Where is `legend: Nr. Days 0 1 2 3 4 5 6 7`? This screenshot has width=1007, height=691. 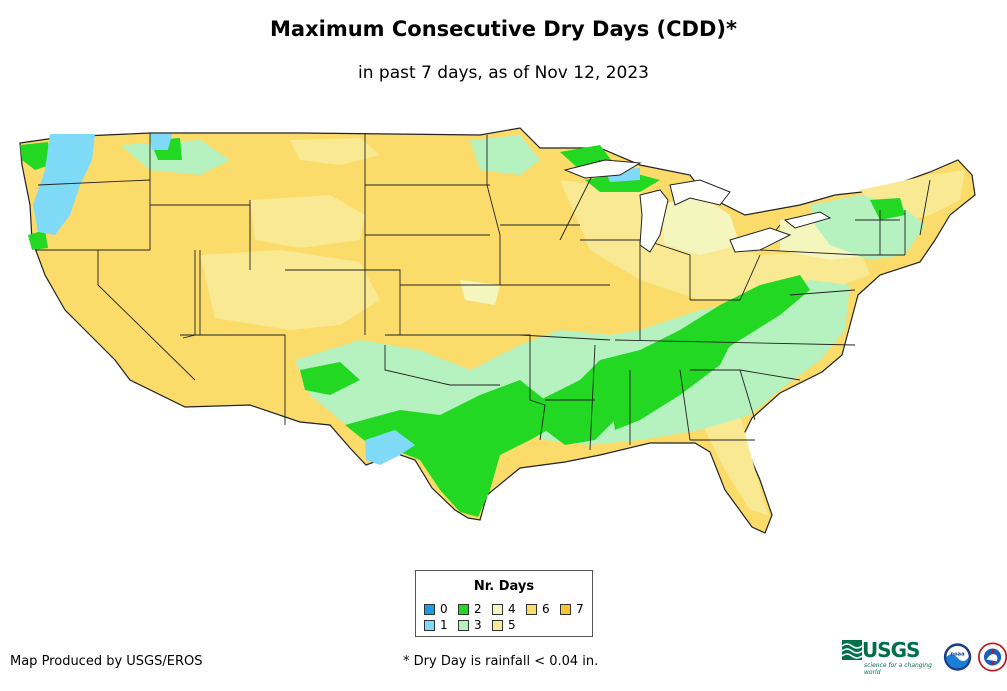
legend: Nr. Days 0 1 2 3 4 5 6 7 is located at coordinates (504, 603).